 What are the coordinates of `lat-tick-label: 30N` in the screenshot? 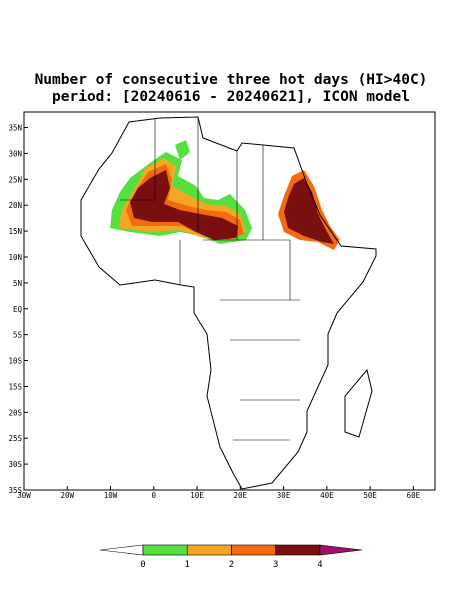 It's located at (15, 153).